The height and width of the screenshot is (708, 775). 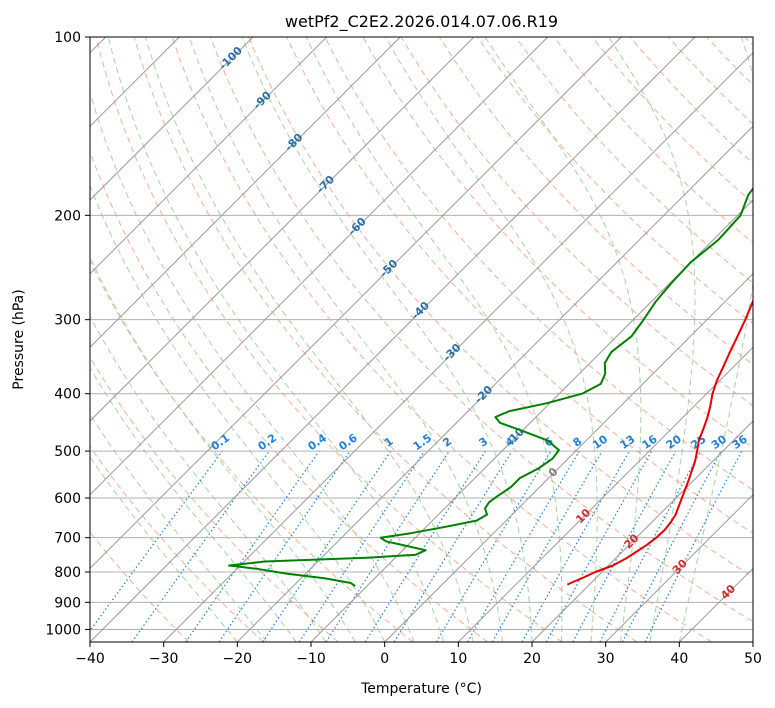 What do you see at coordinates (67, 573) in the screenshot?
I see `y-tick-label: 800` at bounding box center [67, 573].